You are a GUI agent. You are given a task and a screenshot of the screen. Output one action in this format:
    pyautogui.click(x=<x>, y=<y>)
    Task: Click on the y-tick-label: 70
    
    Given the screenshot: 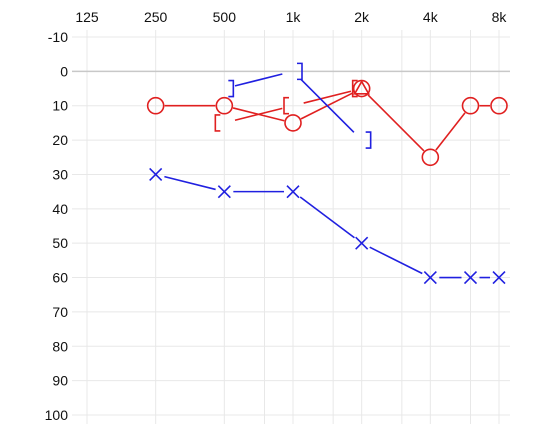 What is the action you would take?
    pyautogui.click(x=60, y=312)
    